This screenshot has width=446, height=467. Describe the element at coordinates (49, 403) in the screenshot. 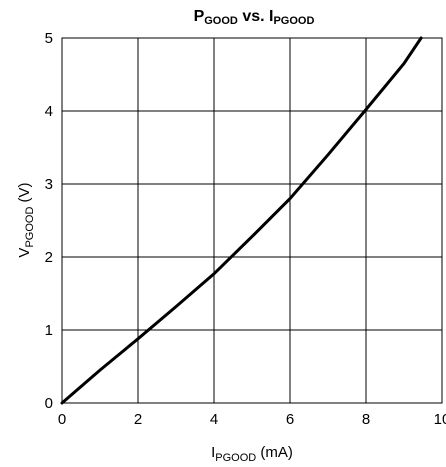

I see `y-tick-label: 0` at that location.